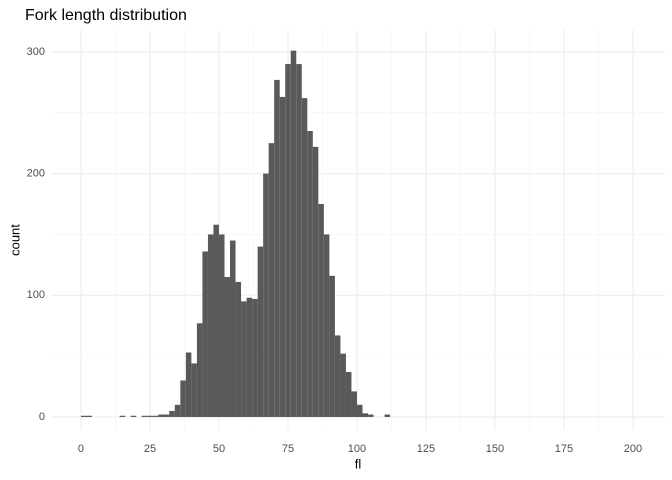  Describe the element at coordinates (358, 463) in the screenshot. I see `x-axis-label: fl` at that location.